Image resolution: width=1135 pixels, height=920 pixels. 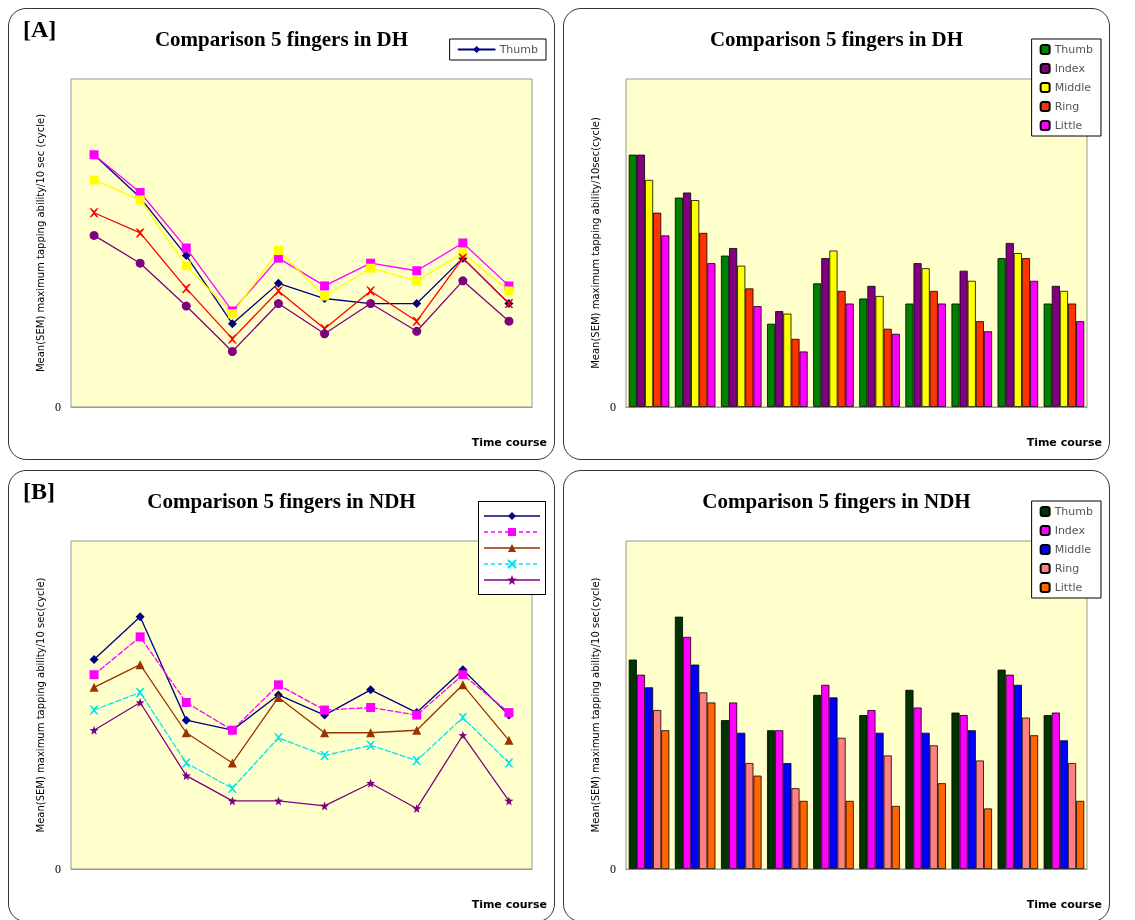 I want to click on y-axis-title: Mean(SEM) maximum tapping ability/10 sec (cycle), so click(x=40, y=243).